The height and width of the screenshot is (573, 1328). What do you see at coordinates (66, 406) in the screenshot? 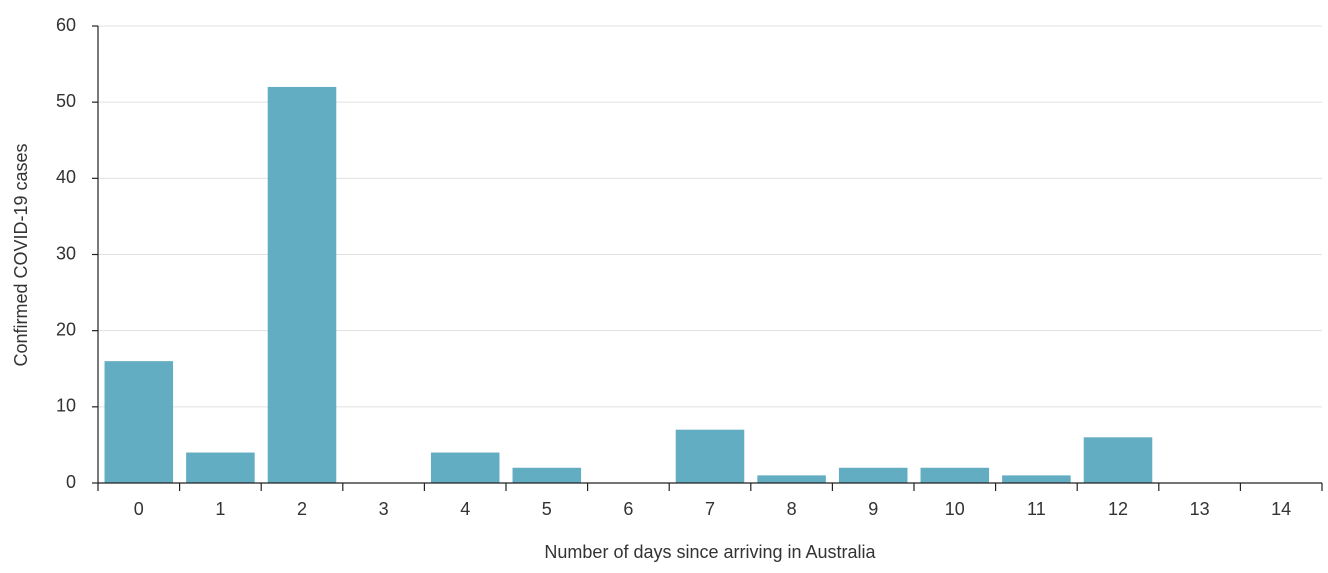
I see `y-tick-label: 10` at bounding box center [66, 406].